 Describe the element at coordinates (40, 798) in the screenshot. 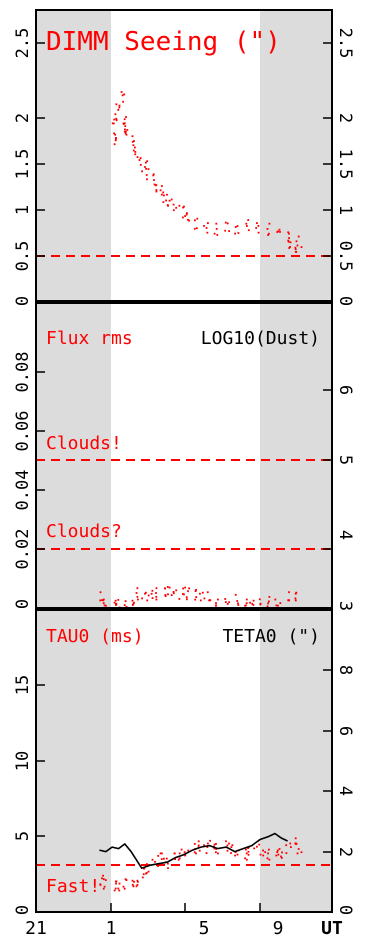

I see `left-axis-ticks` at that location.